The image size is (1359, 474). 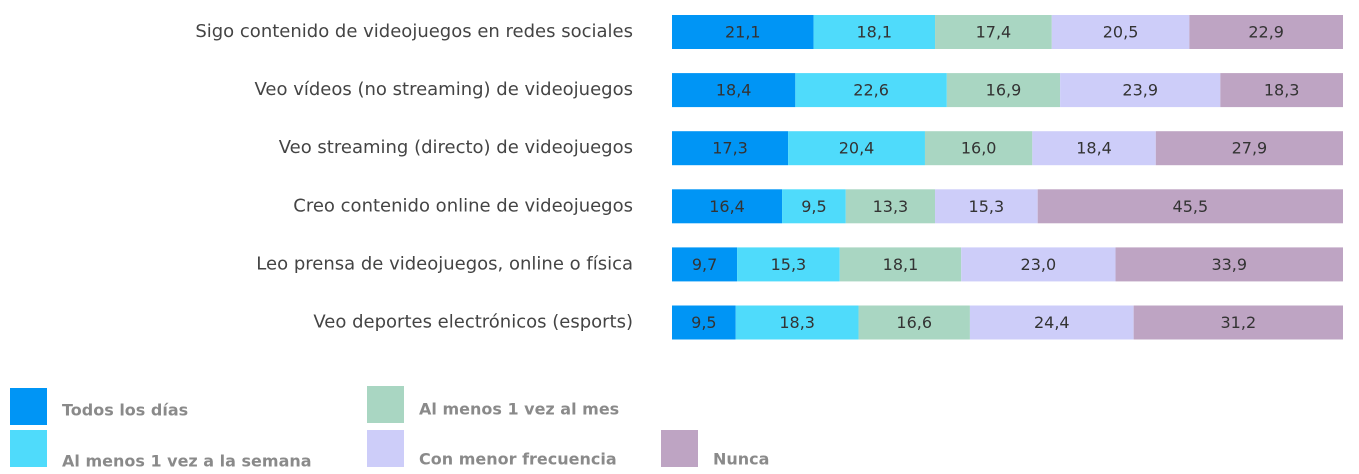 I want to click on value-label: 23,9, so click(x=1140, y=90).